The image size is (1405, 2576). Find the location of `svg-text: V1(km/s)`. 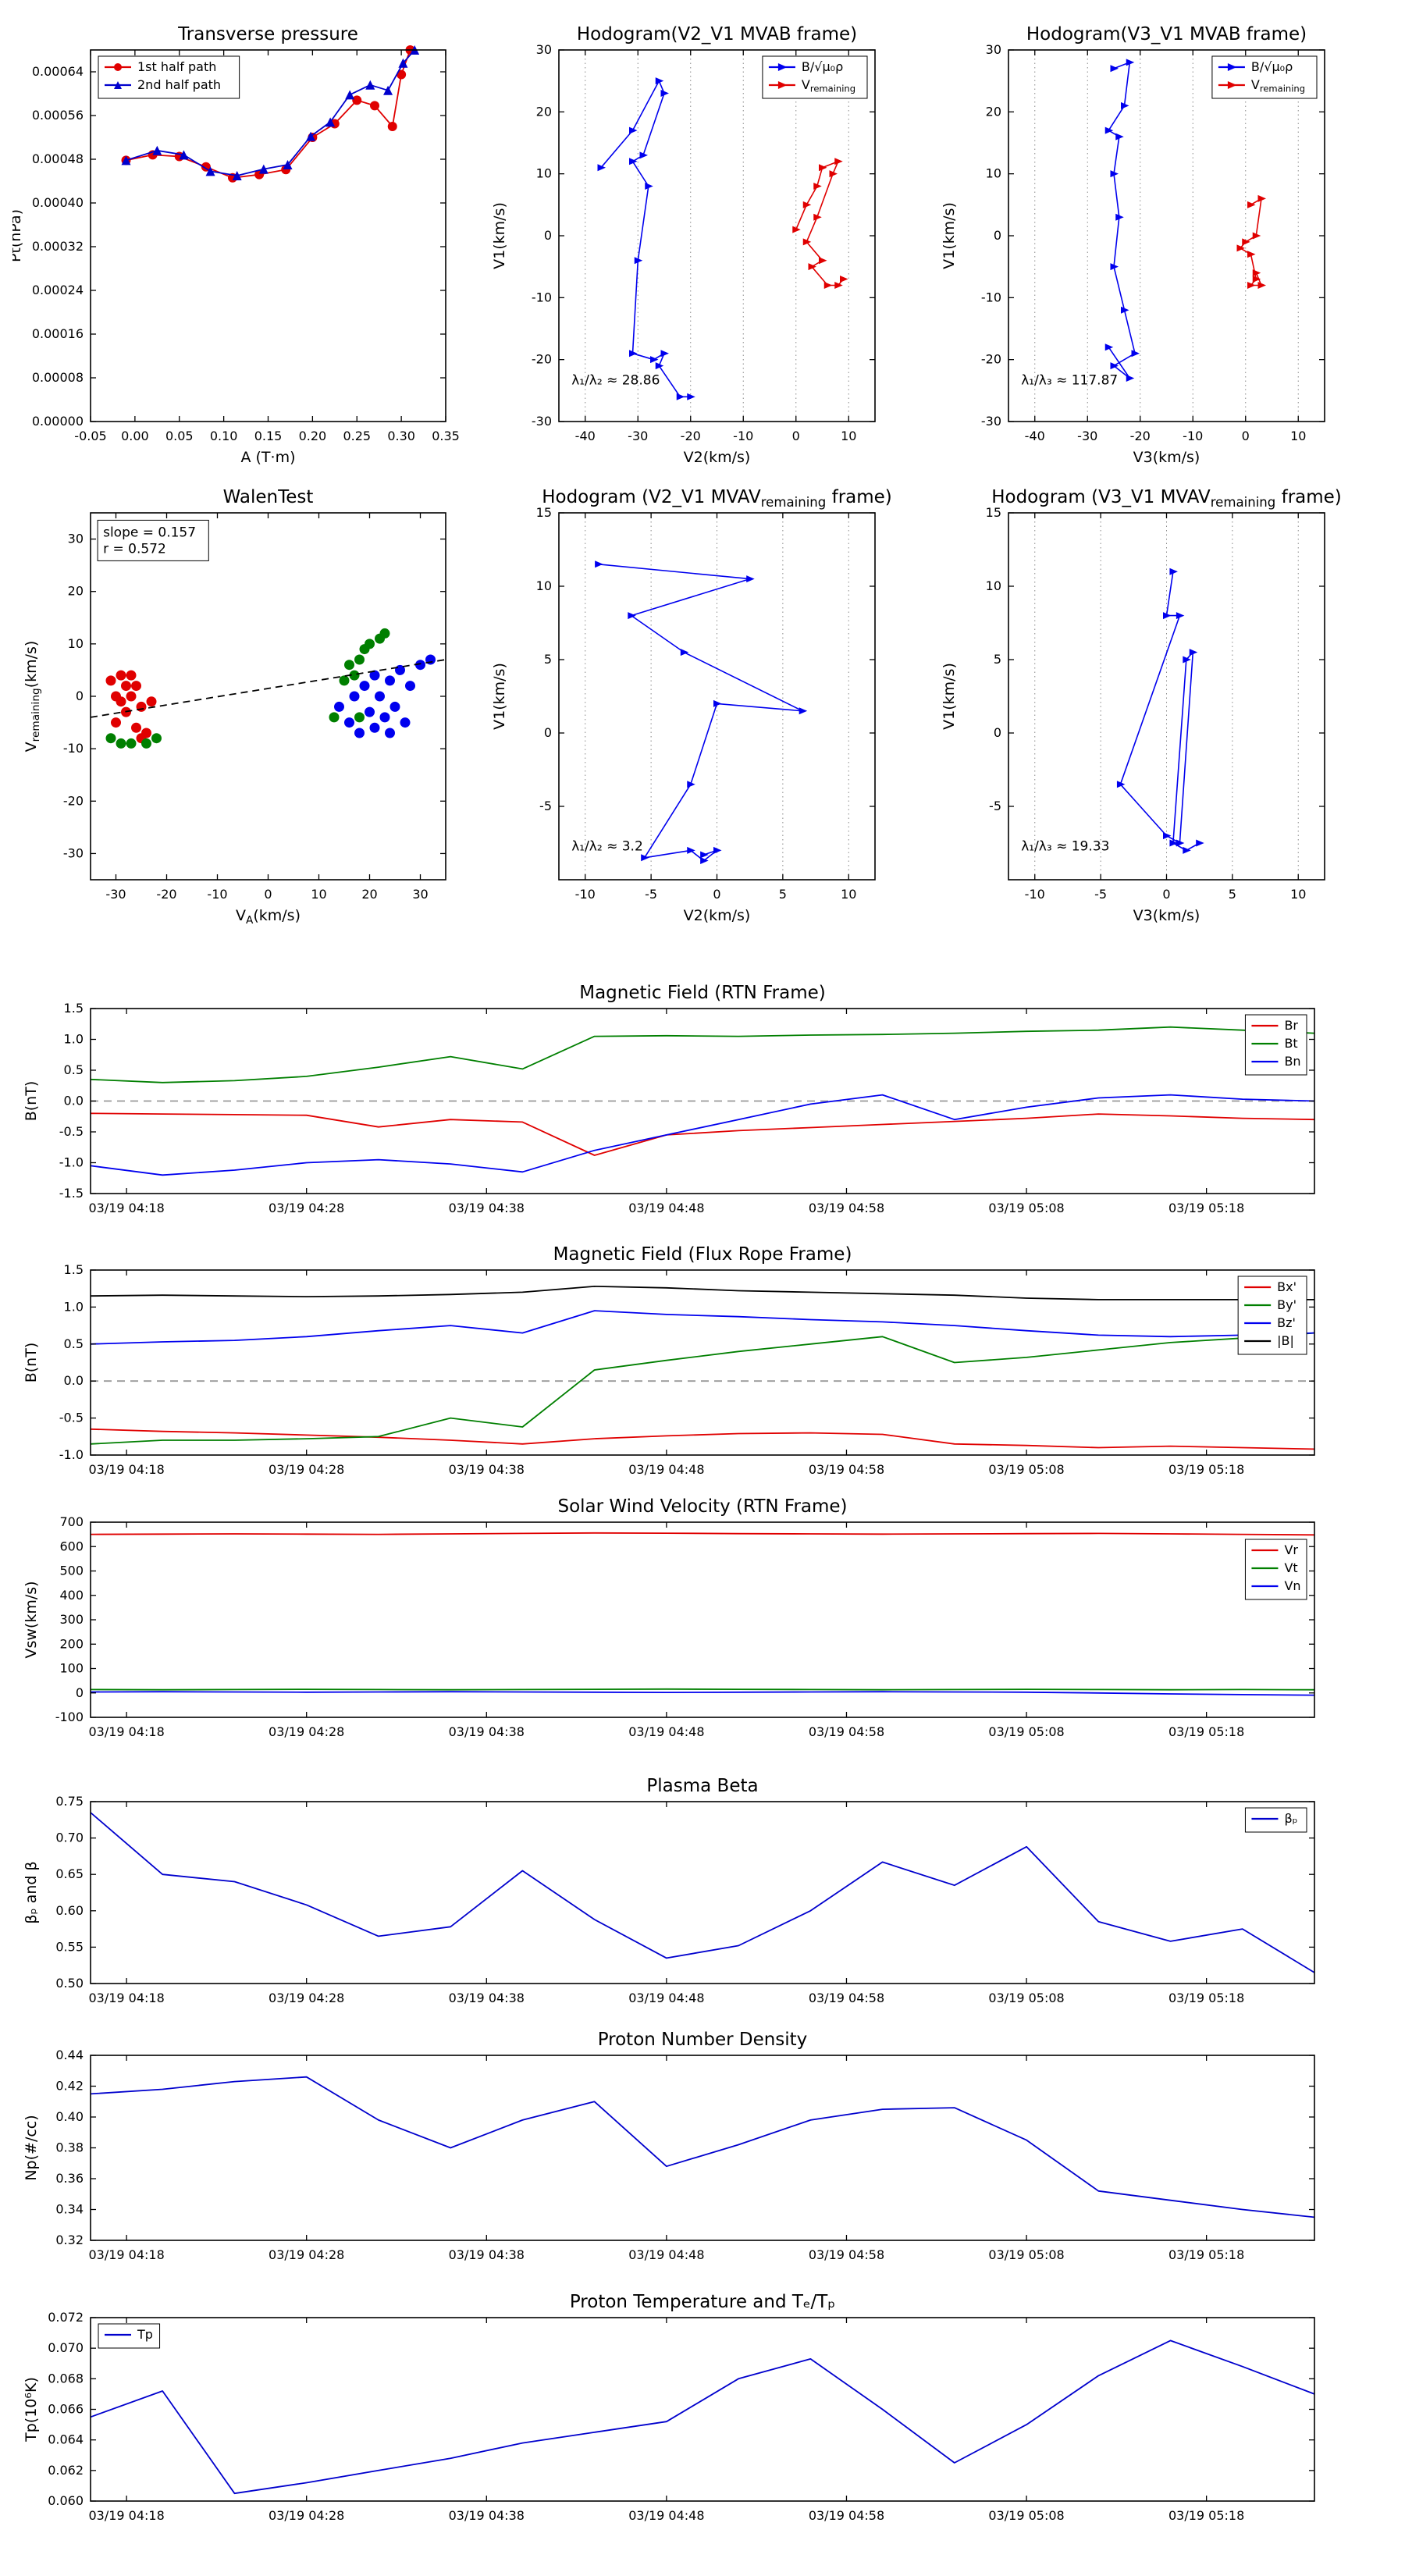

svg-text: V1(km/s) is located at coordinates (500, 696).